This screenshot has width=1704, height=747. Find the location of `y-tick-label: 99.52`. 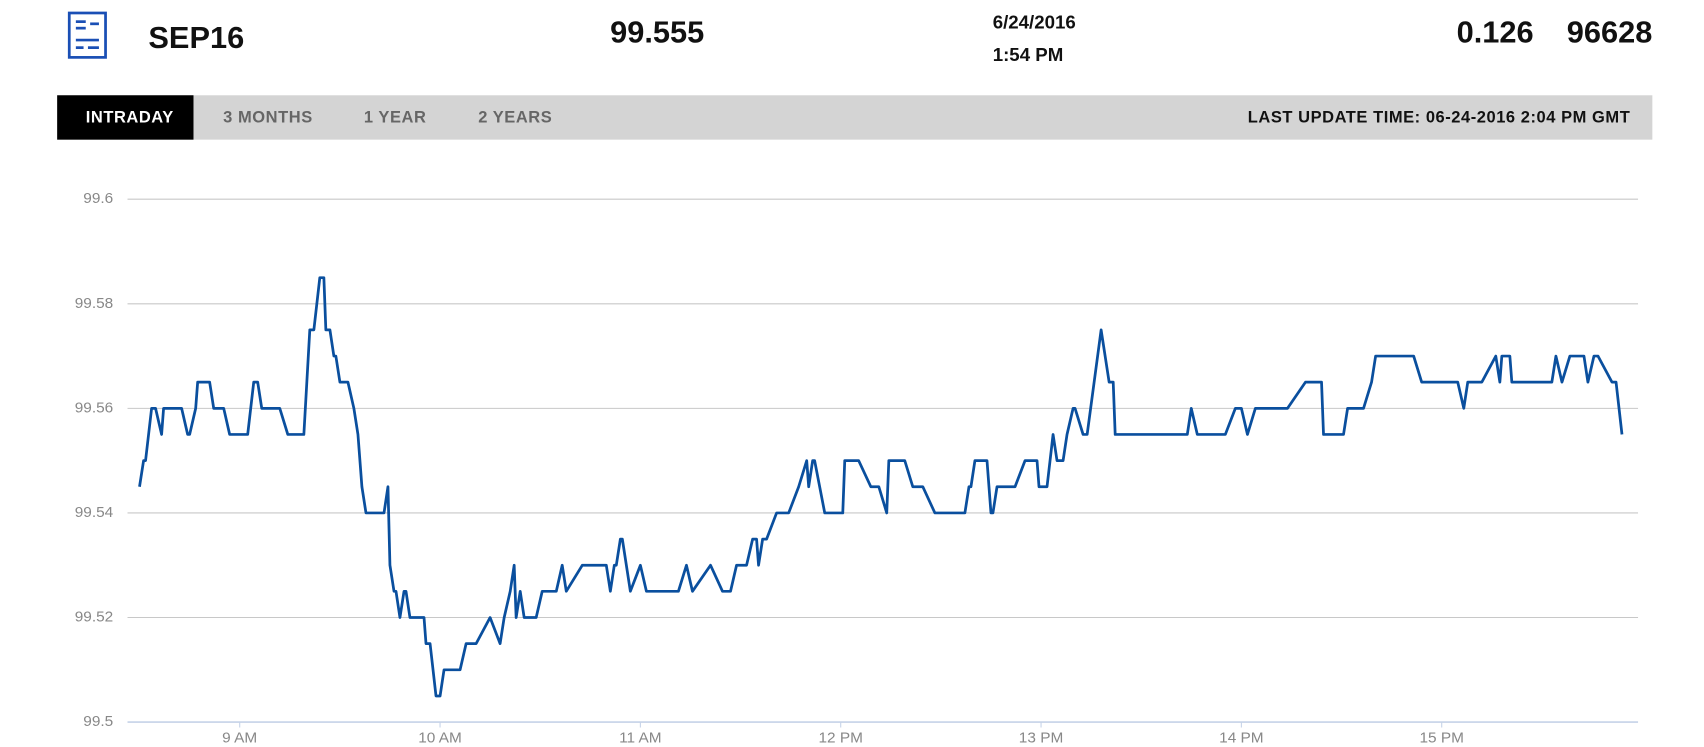

y-tick-label: 99.52 is located at coordinates (94, 617).